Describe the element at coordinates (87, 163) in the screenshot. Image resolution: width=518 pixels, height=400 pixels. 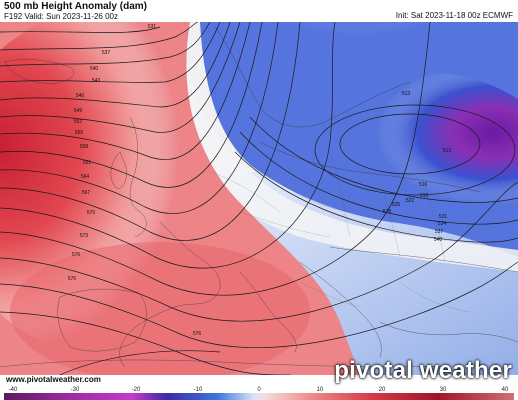
I see `contour-label: 561` at that location.